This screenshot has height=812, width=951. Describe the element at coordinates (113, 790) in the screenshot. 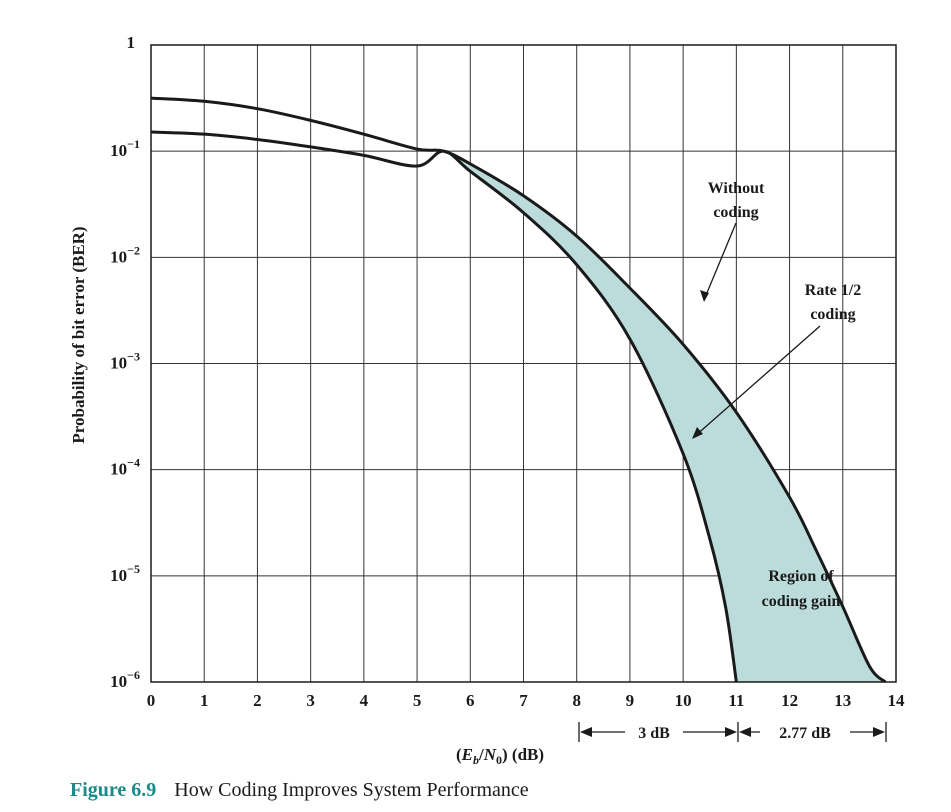

I see `figure-number: Figure 6.9` at that location.